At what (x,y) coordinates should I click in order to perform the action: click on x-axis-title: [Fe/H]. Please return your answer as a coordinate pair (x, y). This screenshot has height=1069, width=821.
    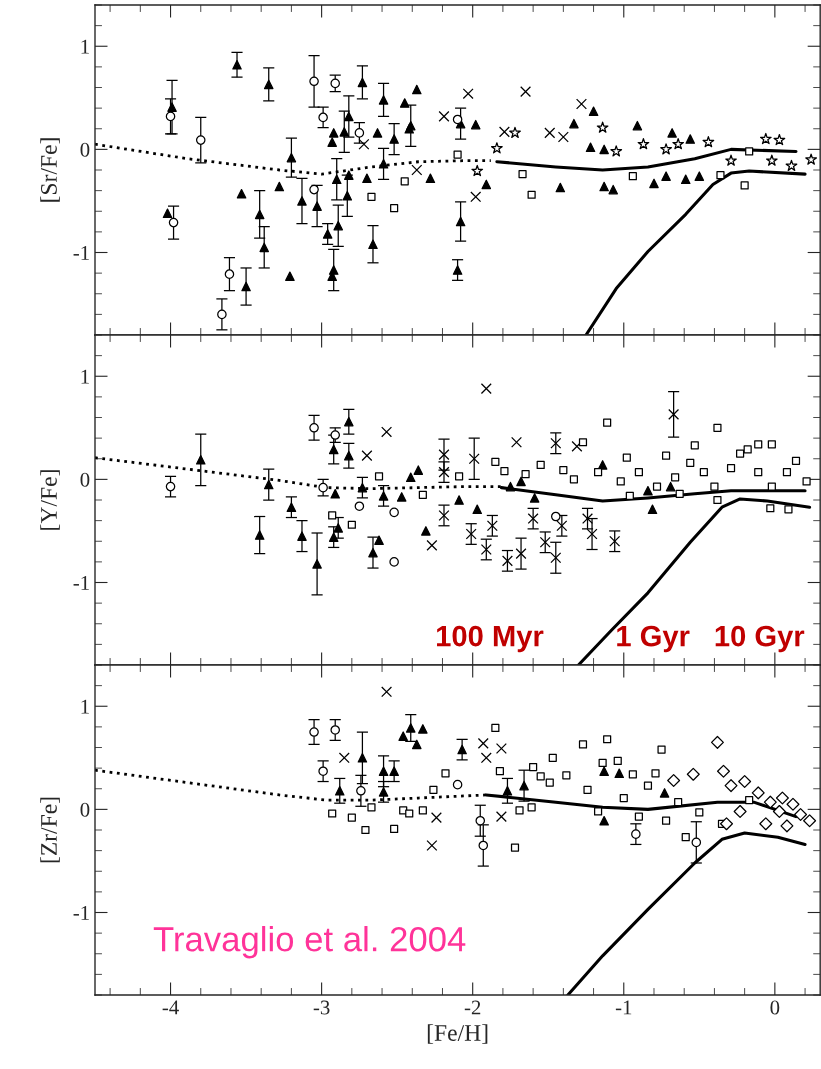
    Looking at the image, I should click on (457, 1034).